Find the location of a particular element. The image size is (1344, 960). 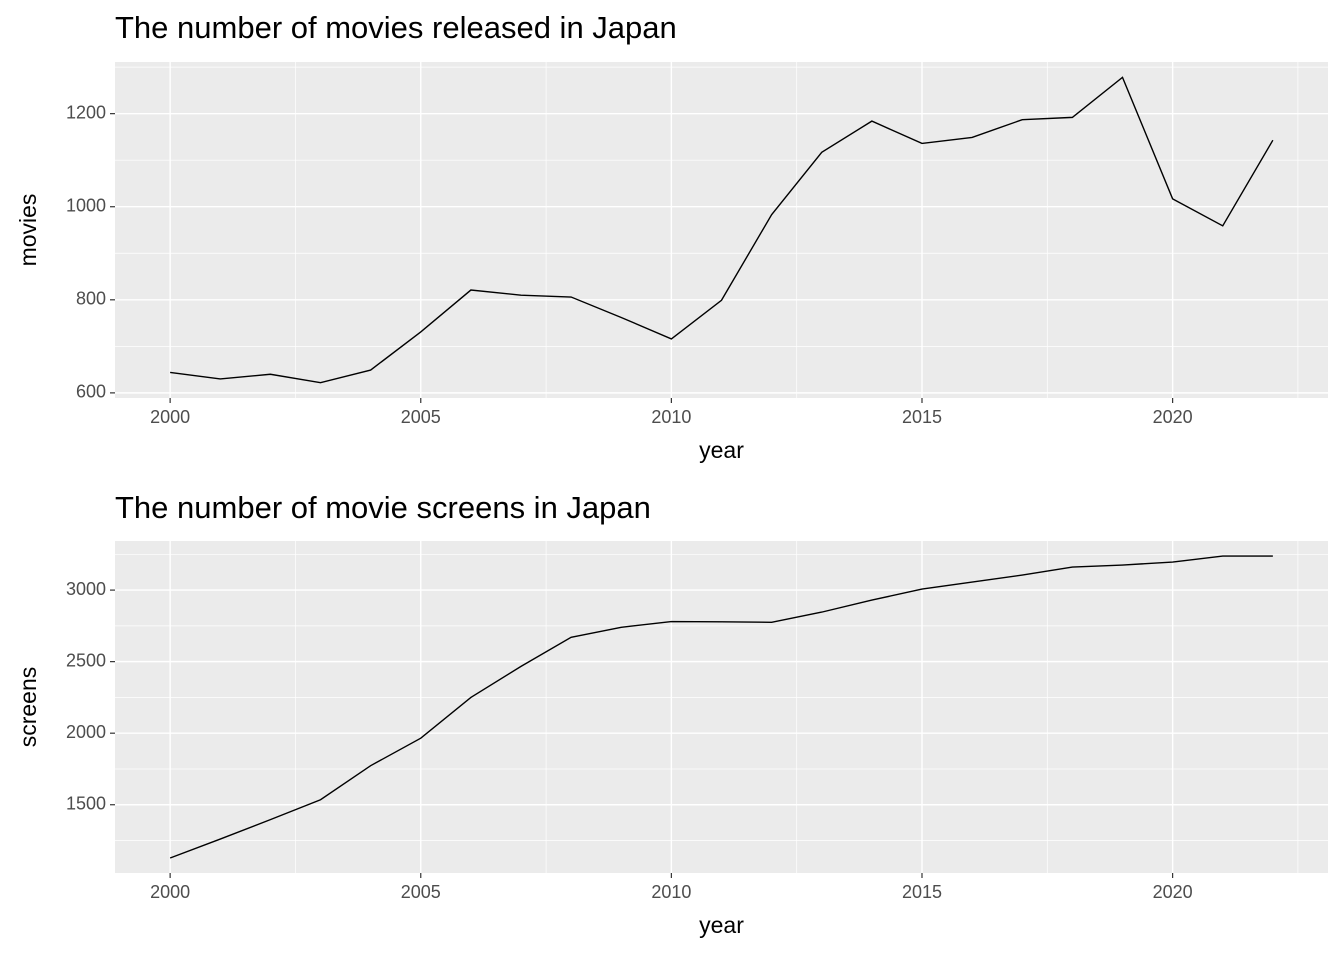

y-tick-label: 1500 is located at coordinates (86, 803).